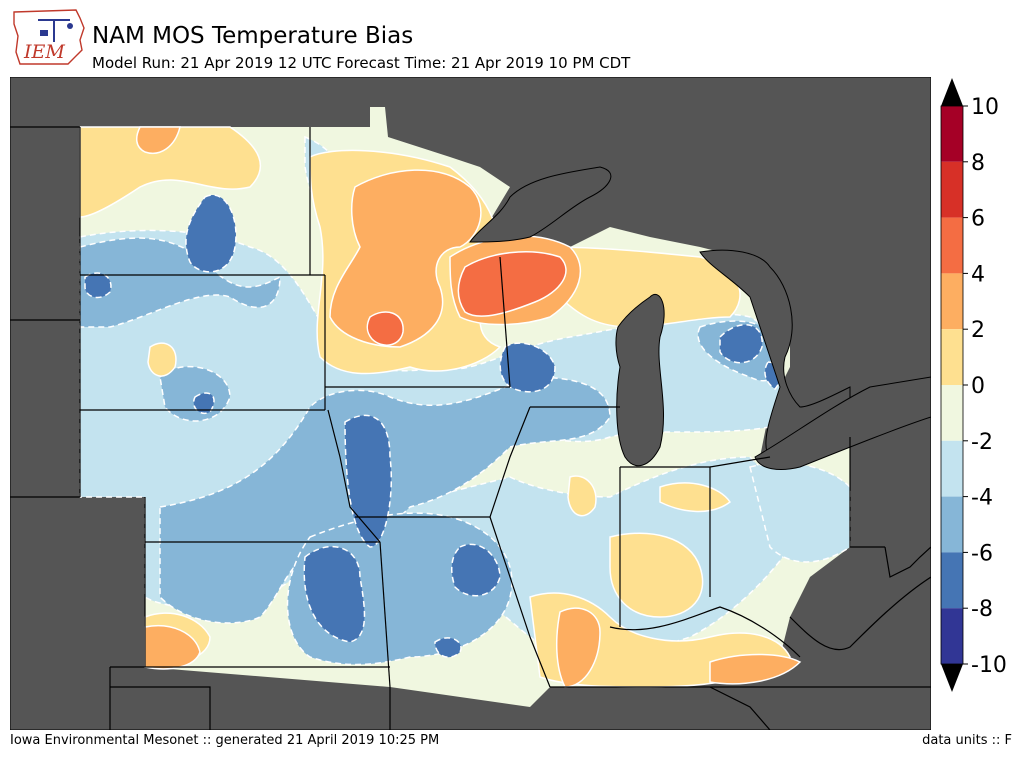  Describe the element at coordinates (982, 498) in the screenshot. I see `colorbar-tick-label: -4` at that location.